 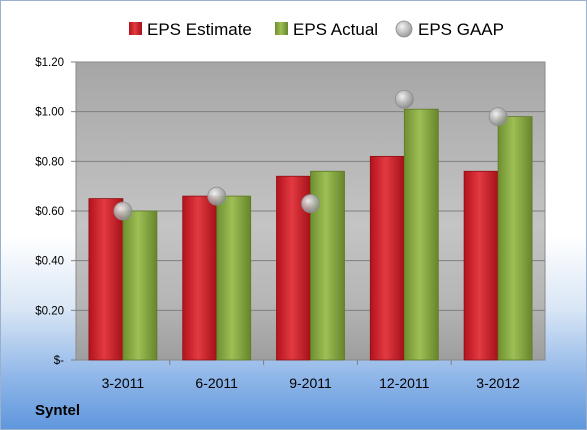 What do you see at coordinates (281, 28) in the screenshot?
I see `legend-swatch-actual` at bounding box center [281, 28].